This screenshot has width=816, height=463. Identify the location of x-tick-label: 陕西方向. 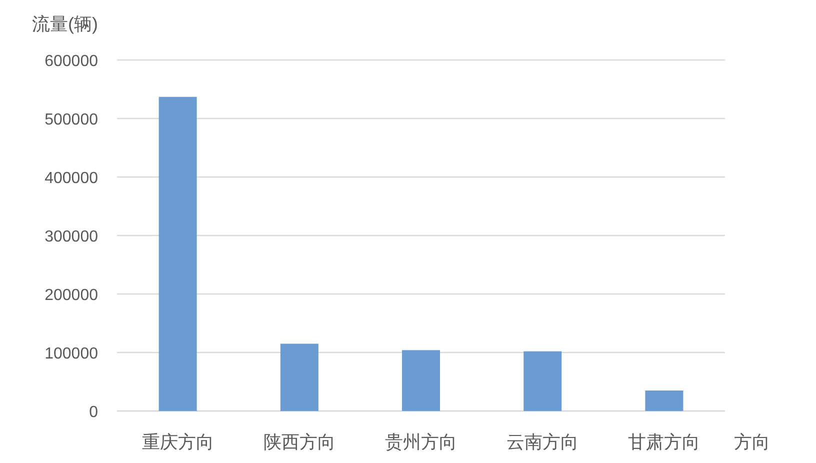
(299, 442).